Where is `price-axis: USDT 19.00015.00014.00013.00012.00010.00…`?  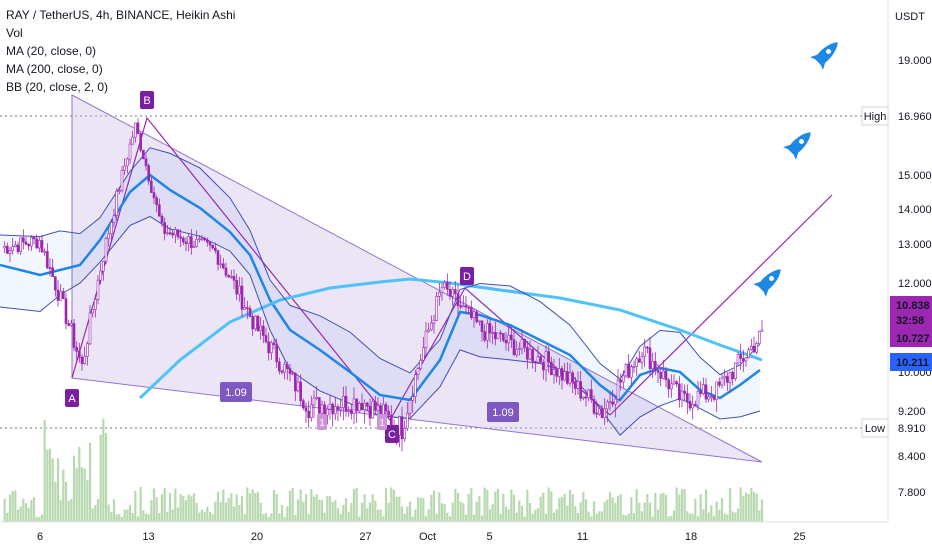 price-axis: USDT 19.00015.00014.00013.00012.00010.00… is located at coordinates (896, 261).